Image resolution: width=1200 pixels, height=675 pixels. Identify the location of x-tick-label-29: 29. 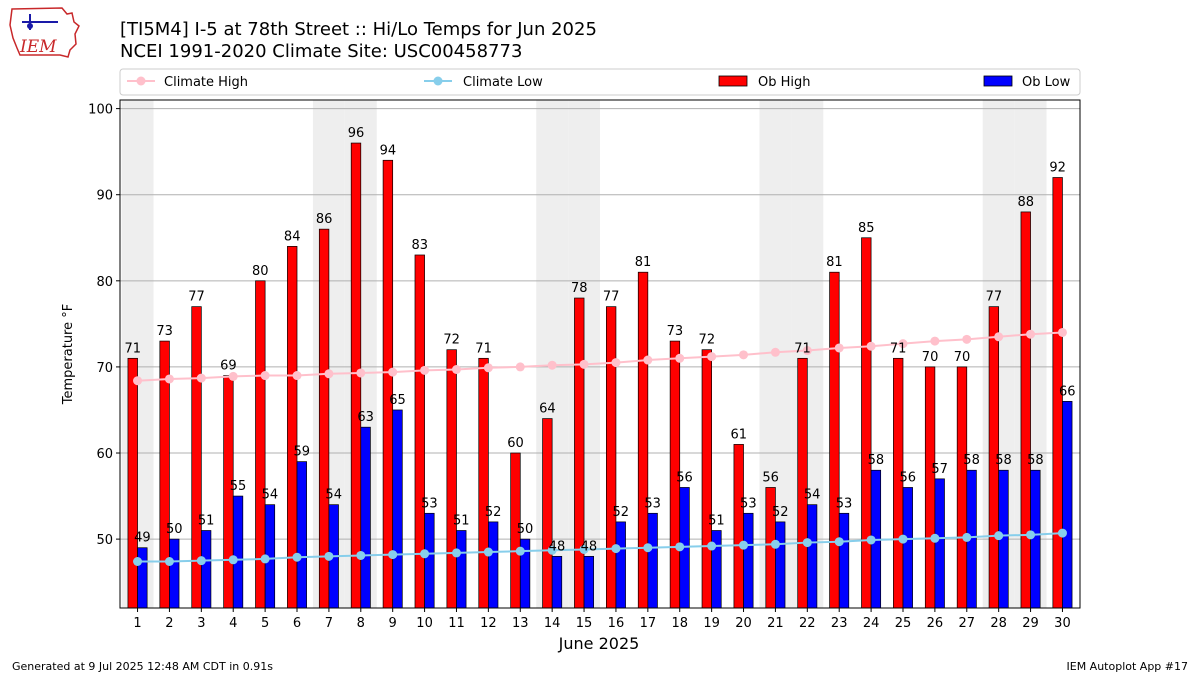
(1030, 623).